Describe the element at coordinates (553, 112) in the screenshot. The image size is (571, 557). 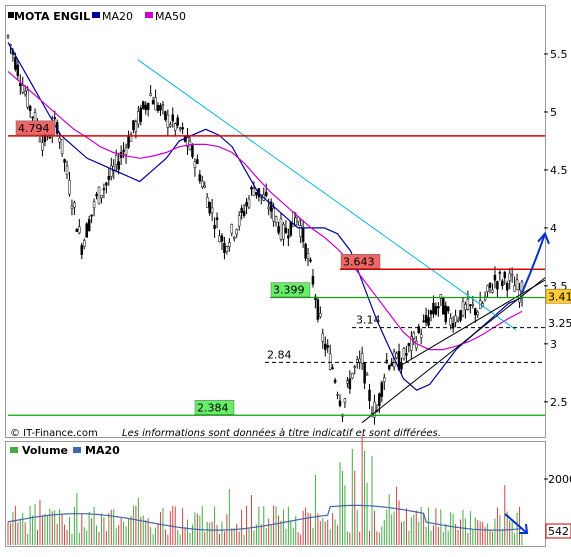
I see `price-tick-label: 5` at that location.